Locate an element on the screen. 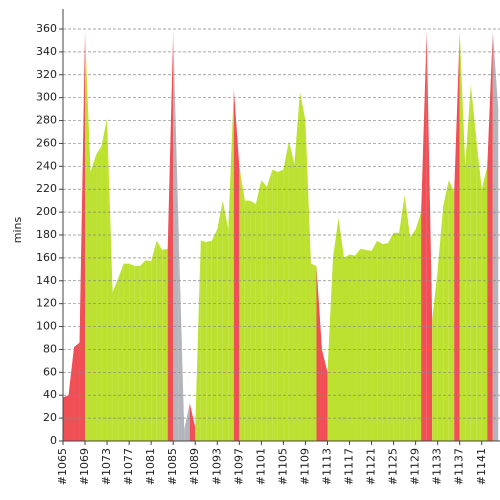 The image size is (500, 500). x-tick-label: #1077 is located at coordinates (128, 466).